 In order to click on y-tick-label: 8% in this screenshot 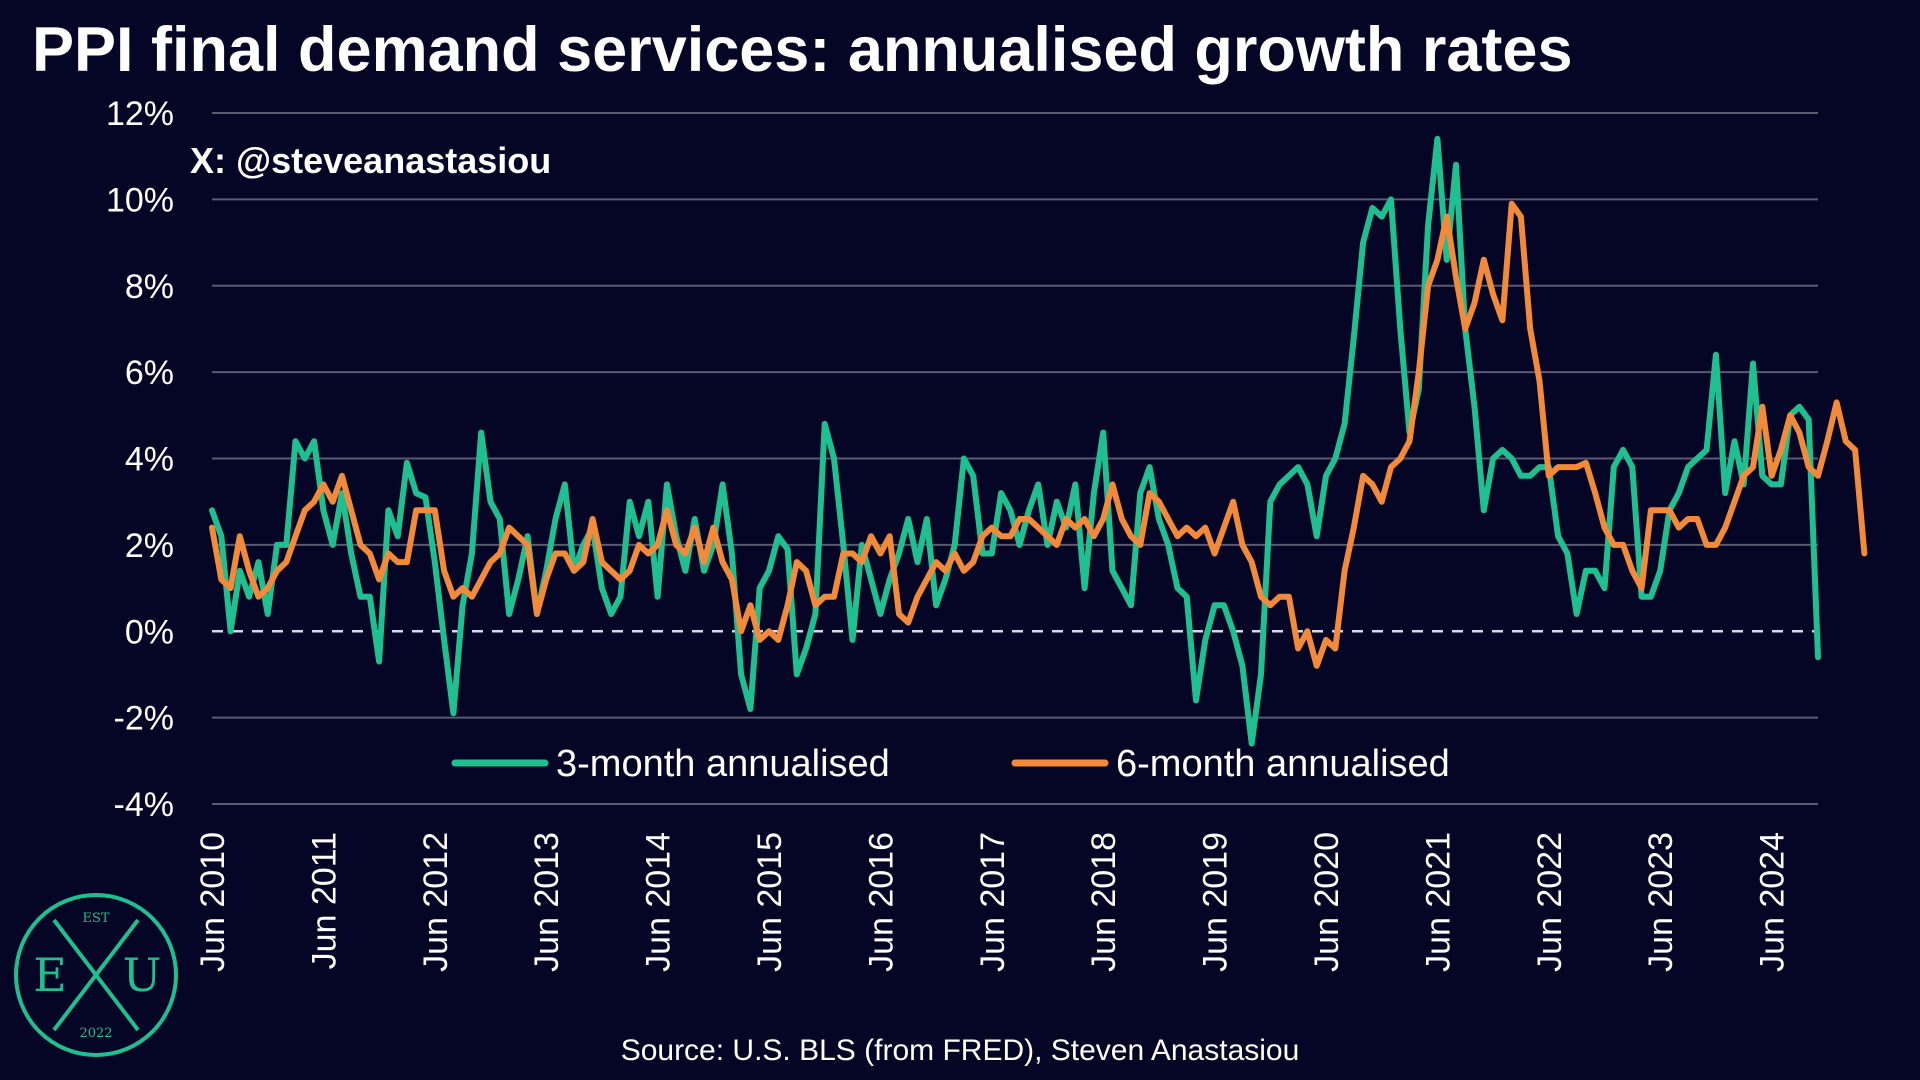, I will do `click(149, 287)`.